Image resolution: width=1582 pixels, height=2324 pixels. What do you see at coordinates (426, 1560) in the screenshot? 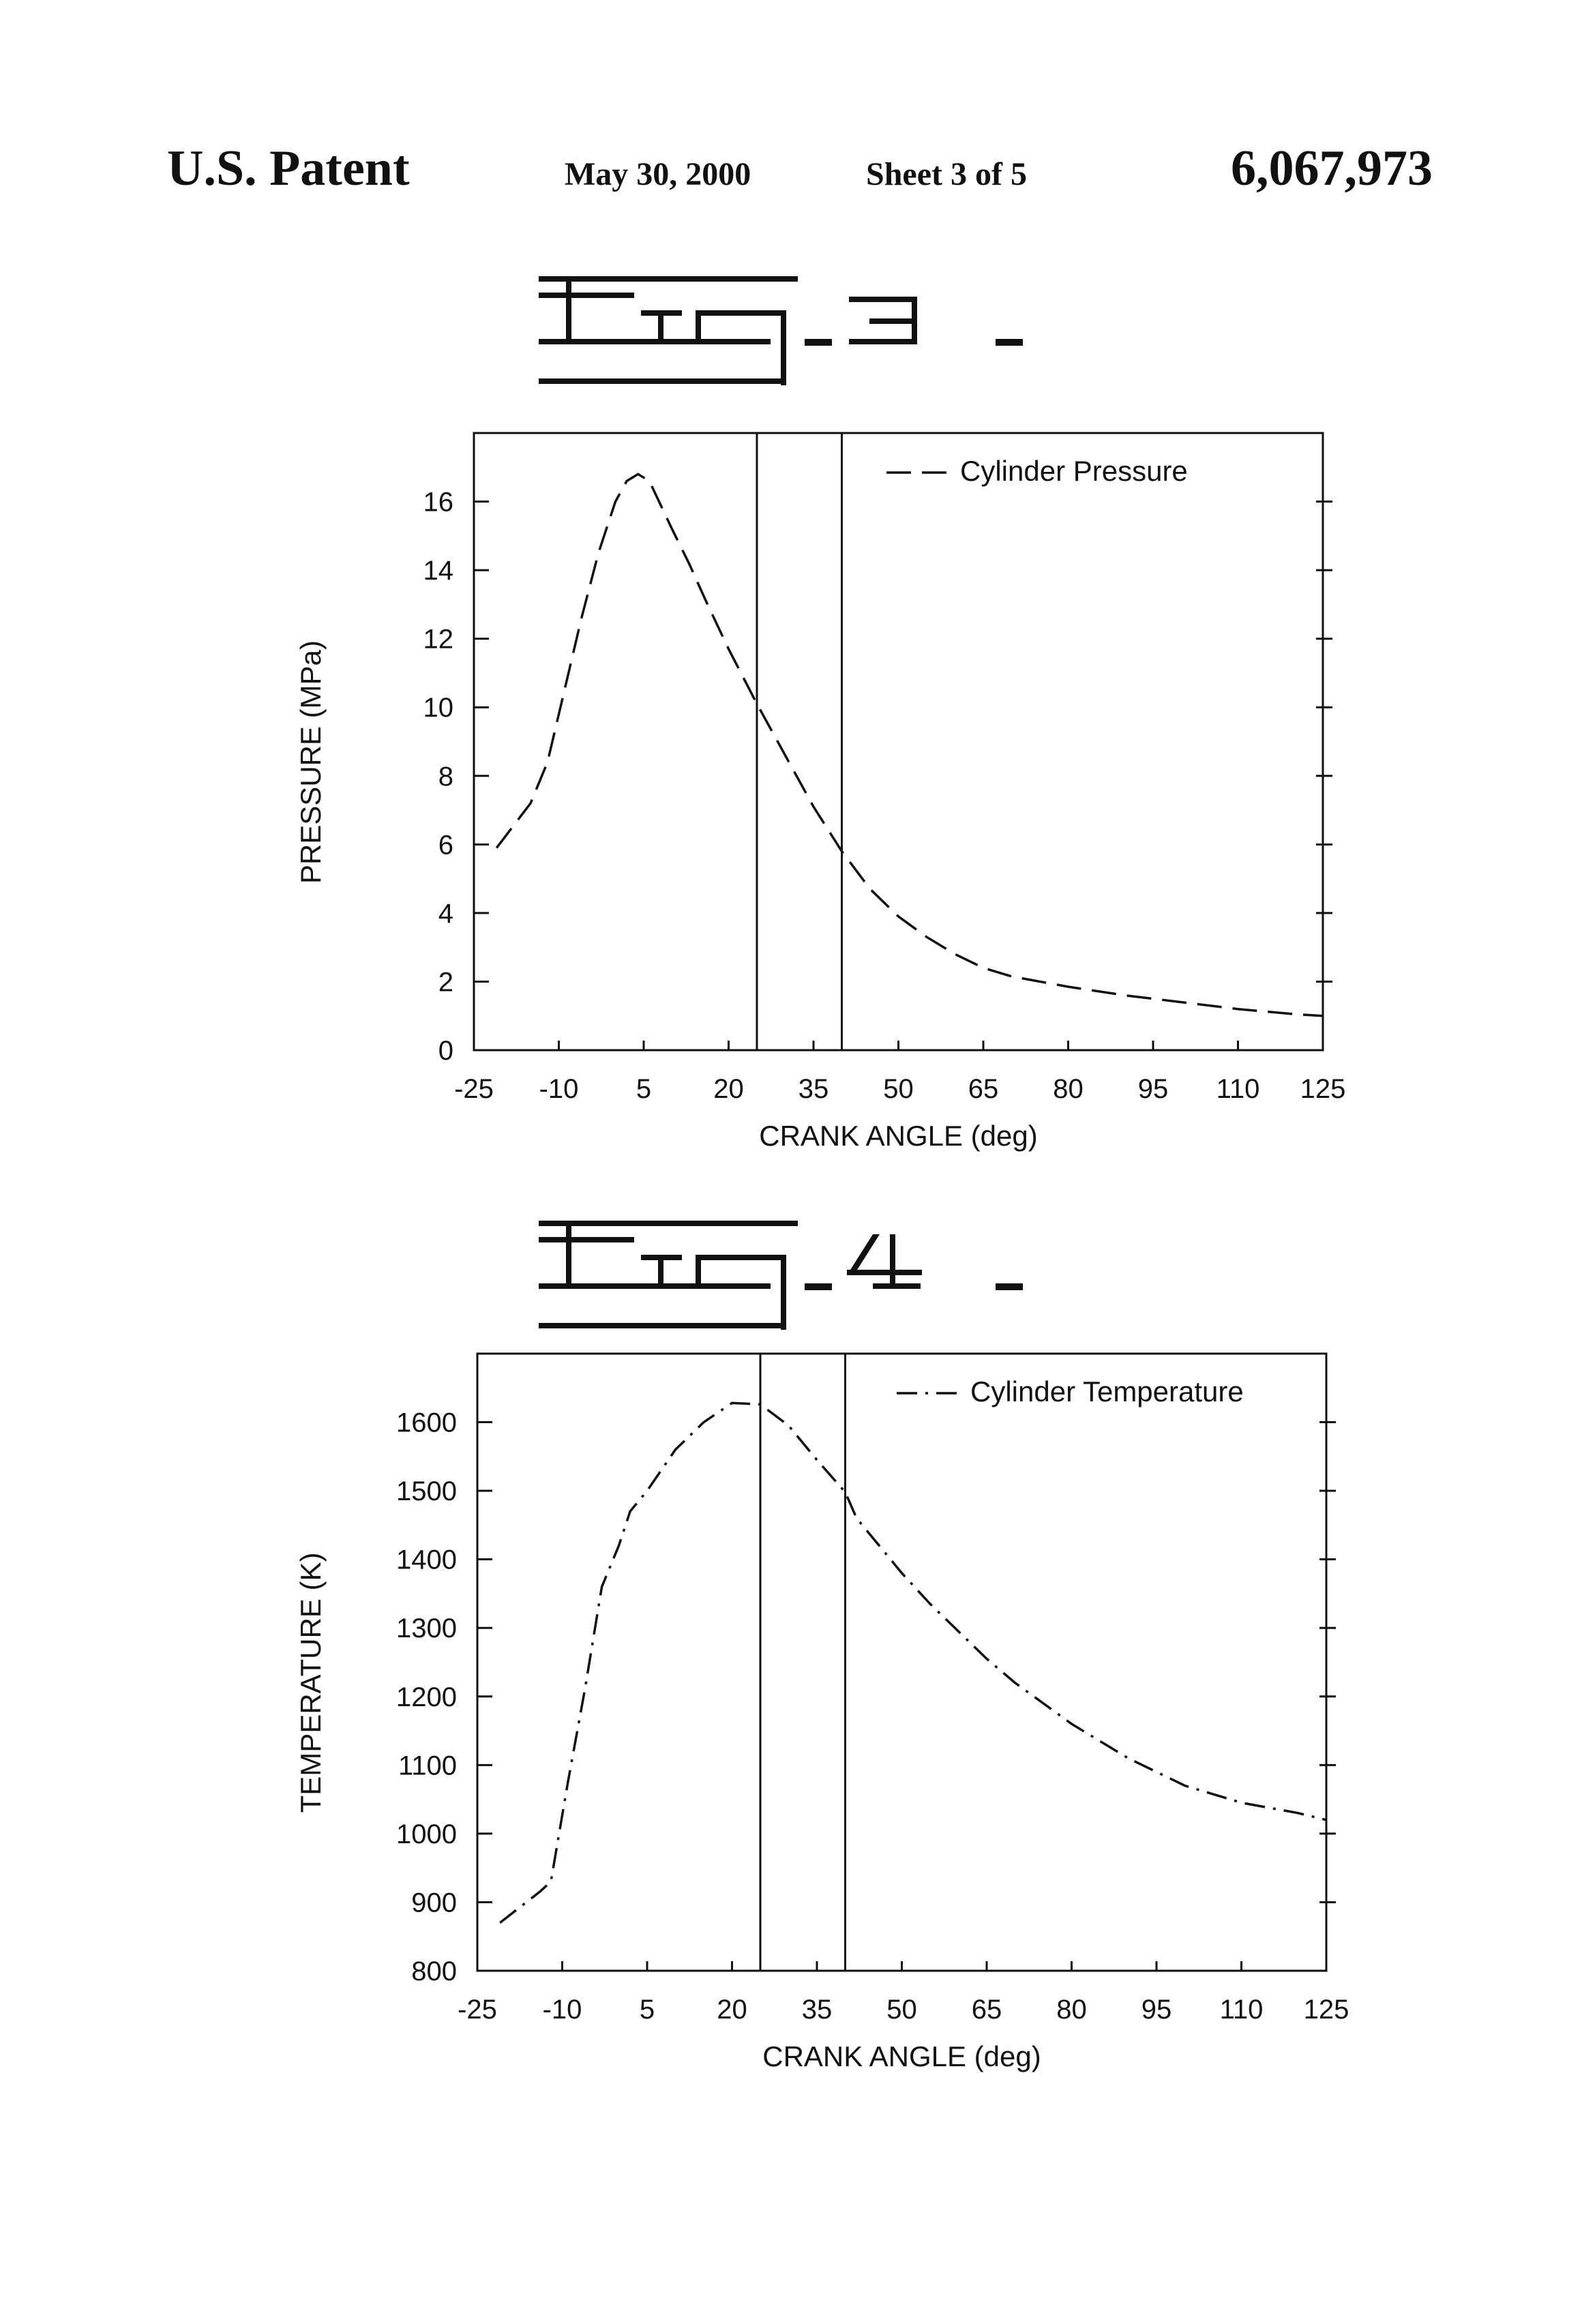
I see `y-tick-label: 1400` at bounding box center [426, 1560].